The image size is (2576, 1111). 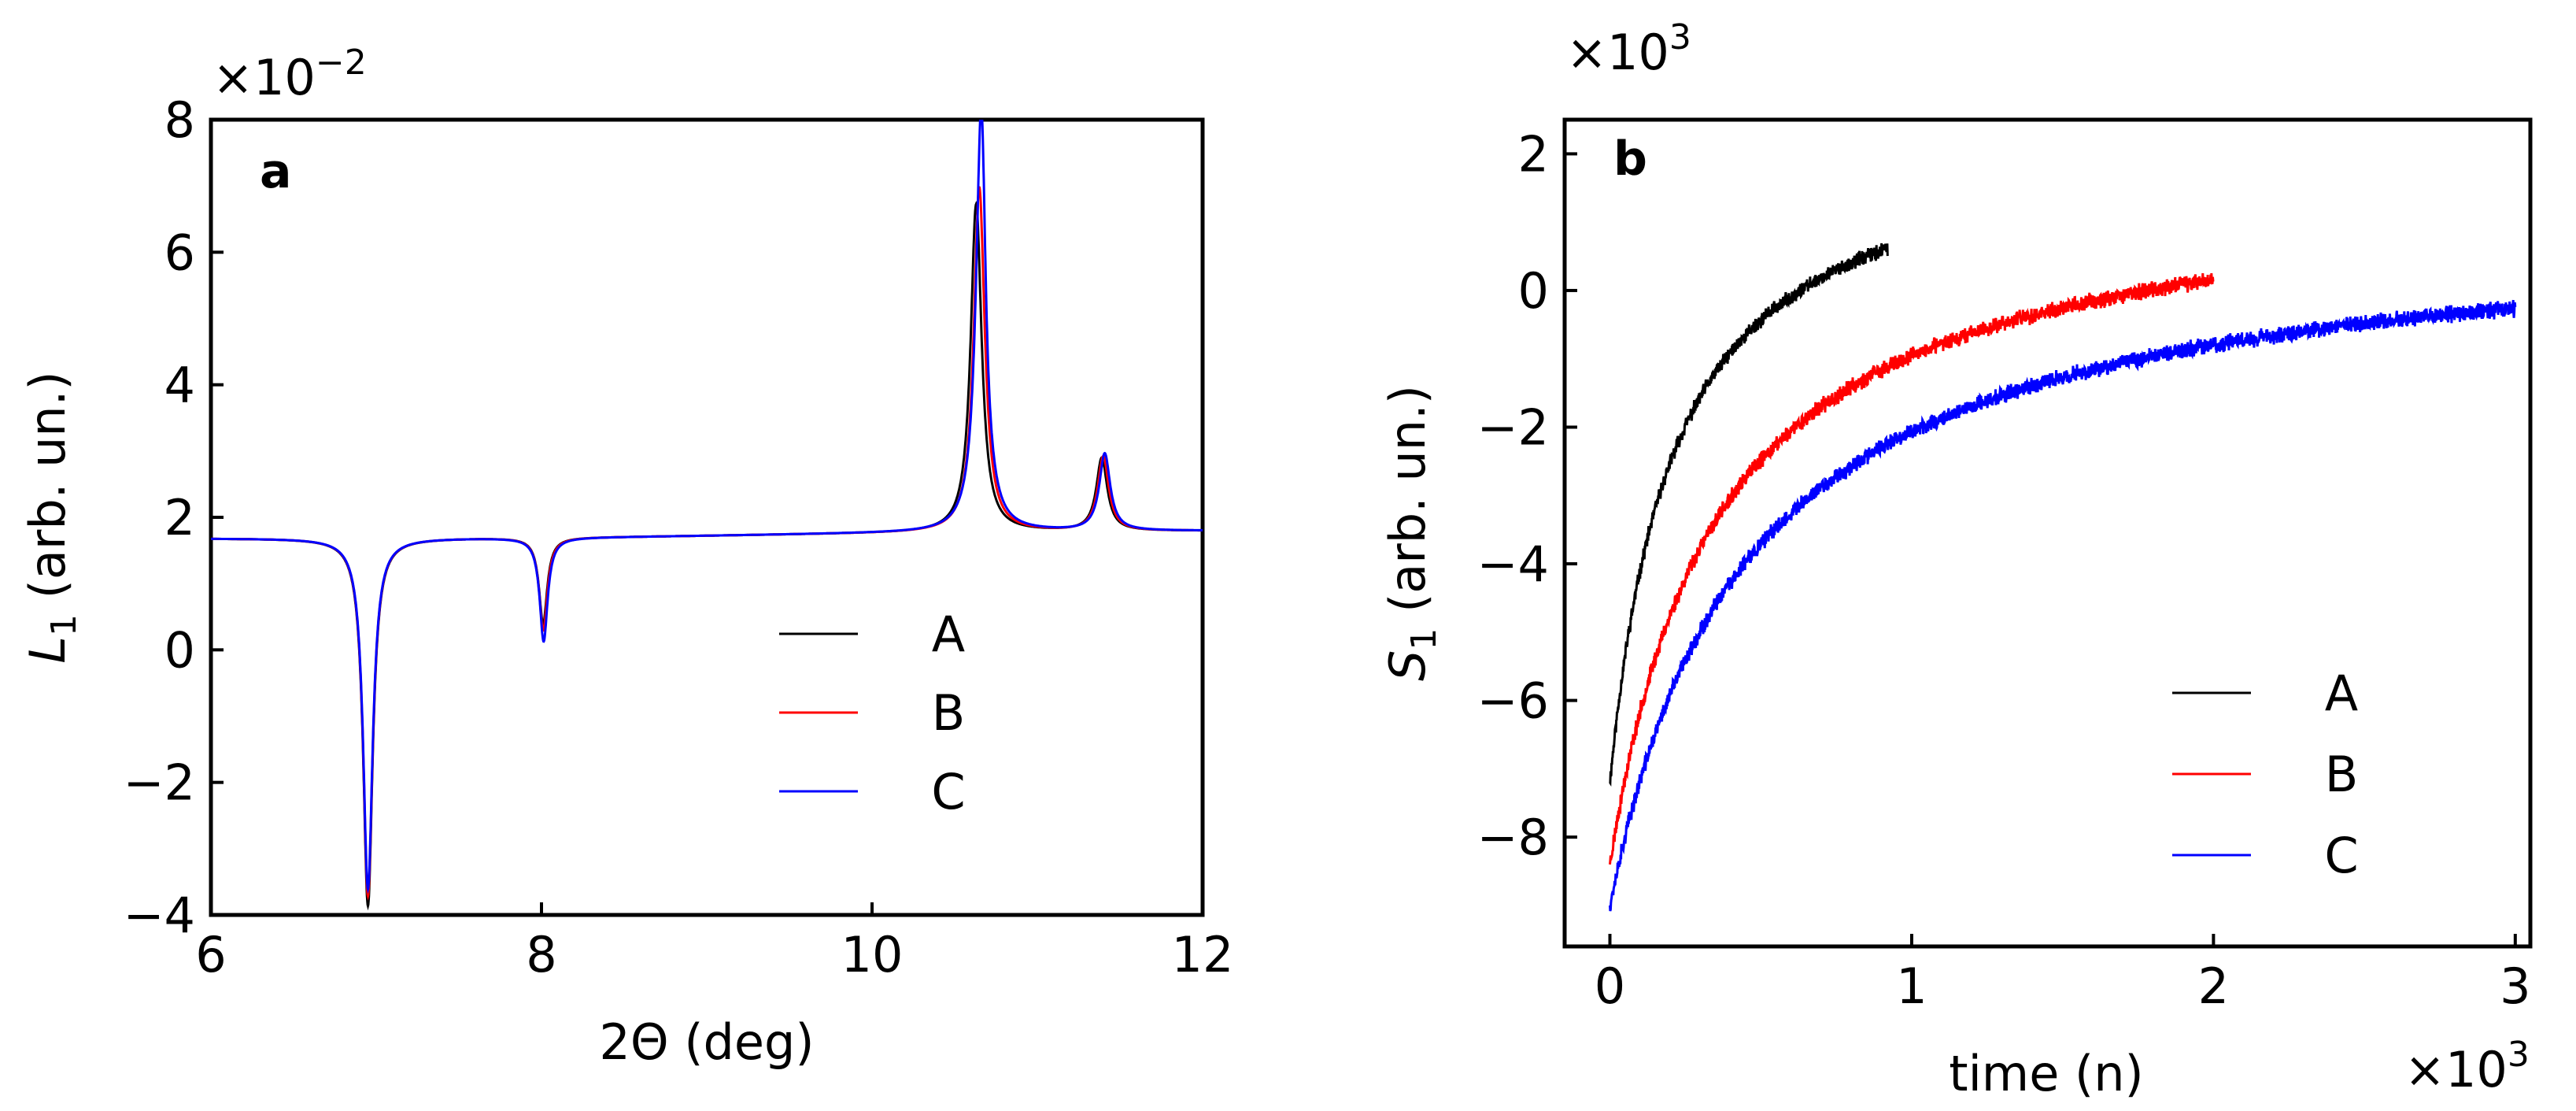 I want to click on panel-label-b: b, so click(x=1630, y=159).